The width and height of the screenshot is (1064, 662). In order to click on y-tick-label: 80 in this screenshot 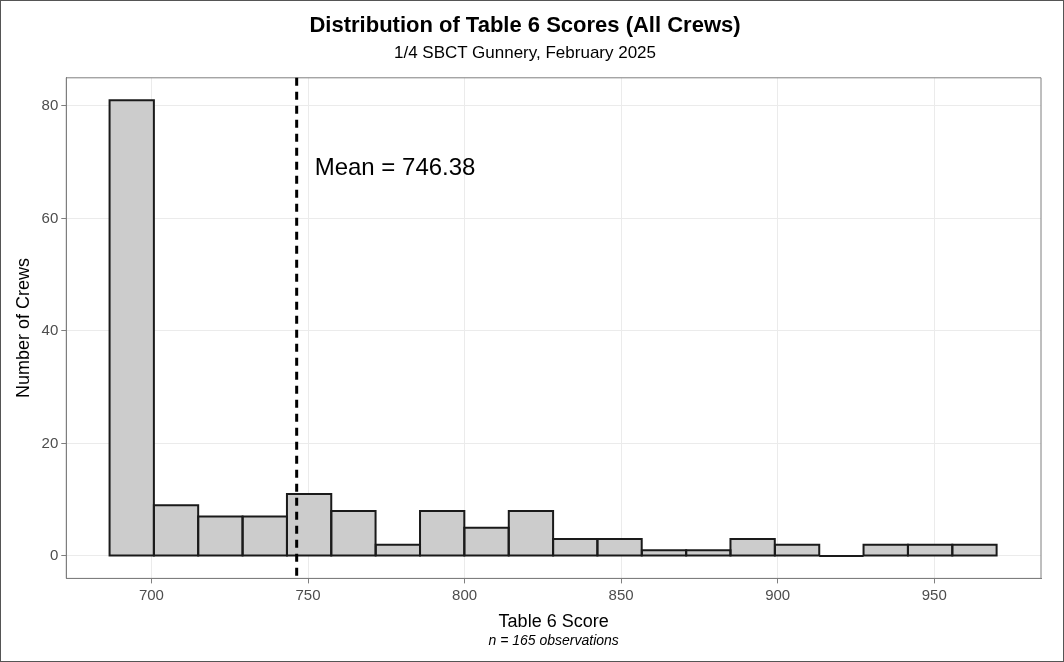, I will do `click(50, 105)`.